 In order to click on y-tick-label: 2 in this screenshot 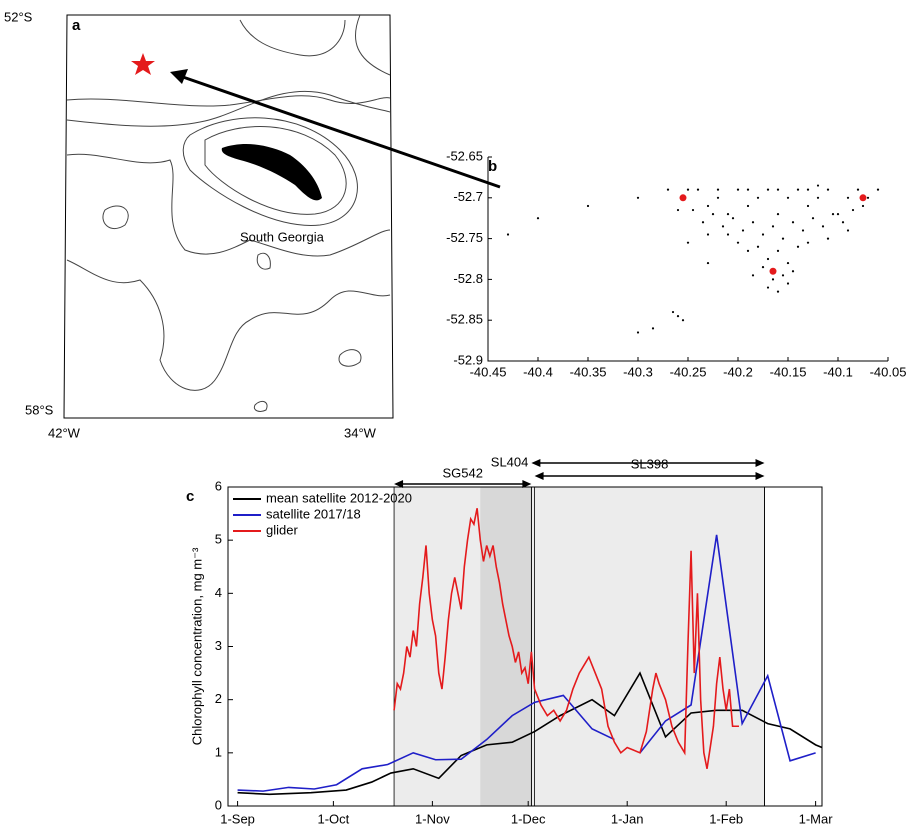, I will do `click(218, 698)`.